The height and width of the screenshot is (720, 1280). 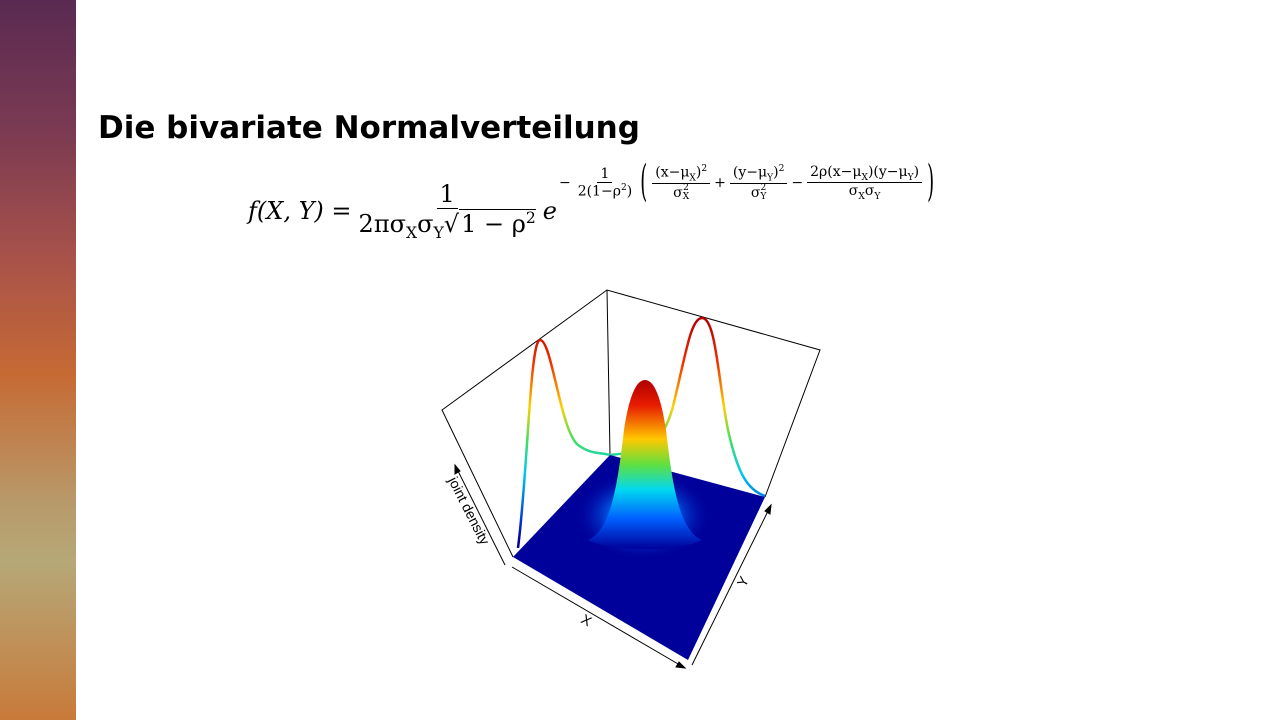 I want to click on term: )(y−μ, so click(x=887, y=171).